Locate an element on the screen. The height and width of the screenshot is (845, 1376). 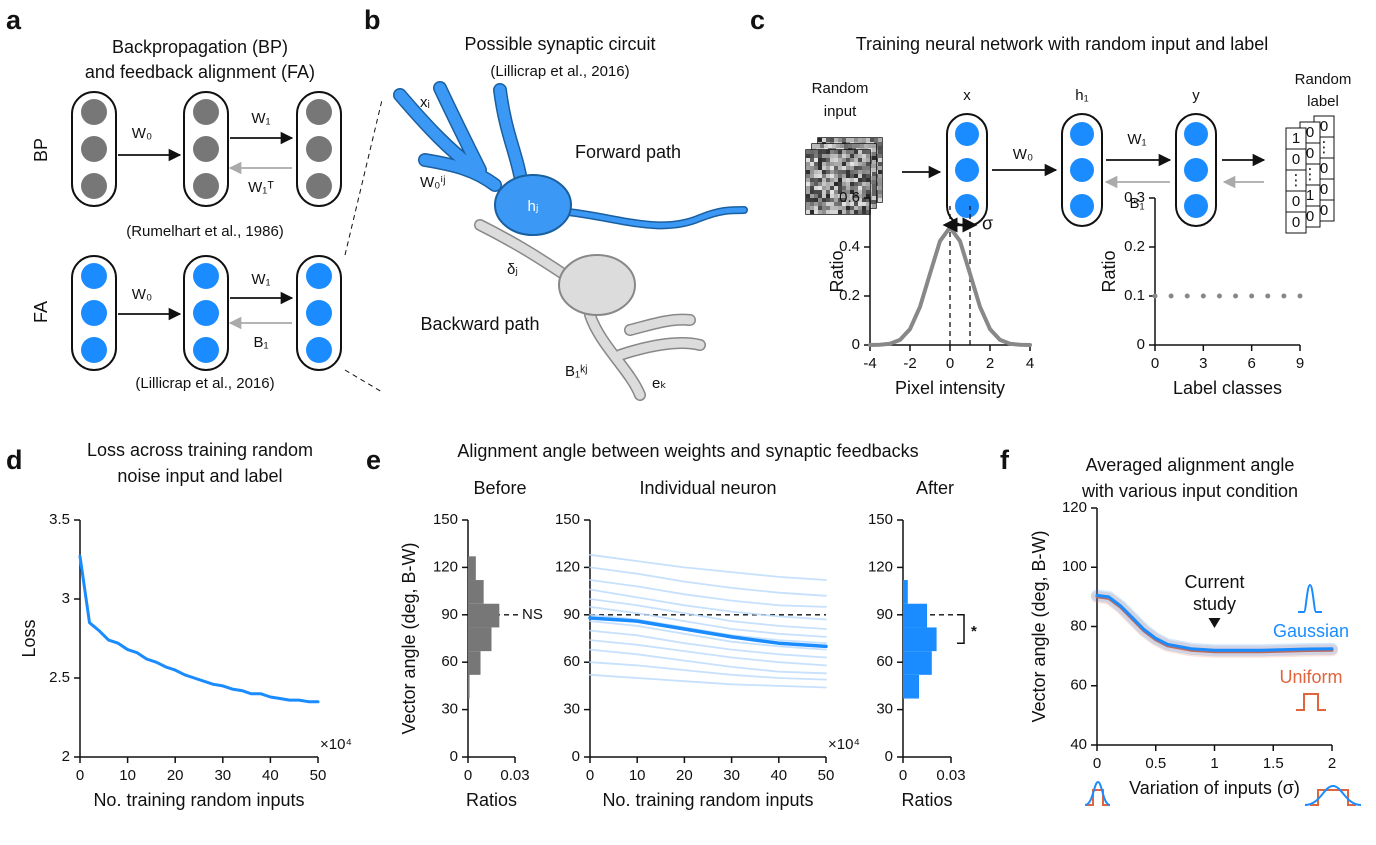
y-tick-label: 3 is located at coordinates (66, 598).